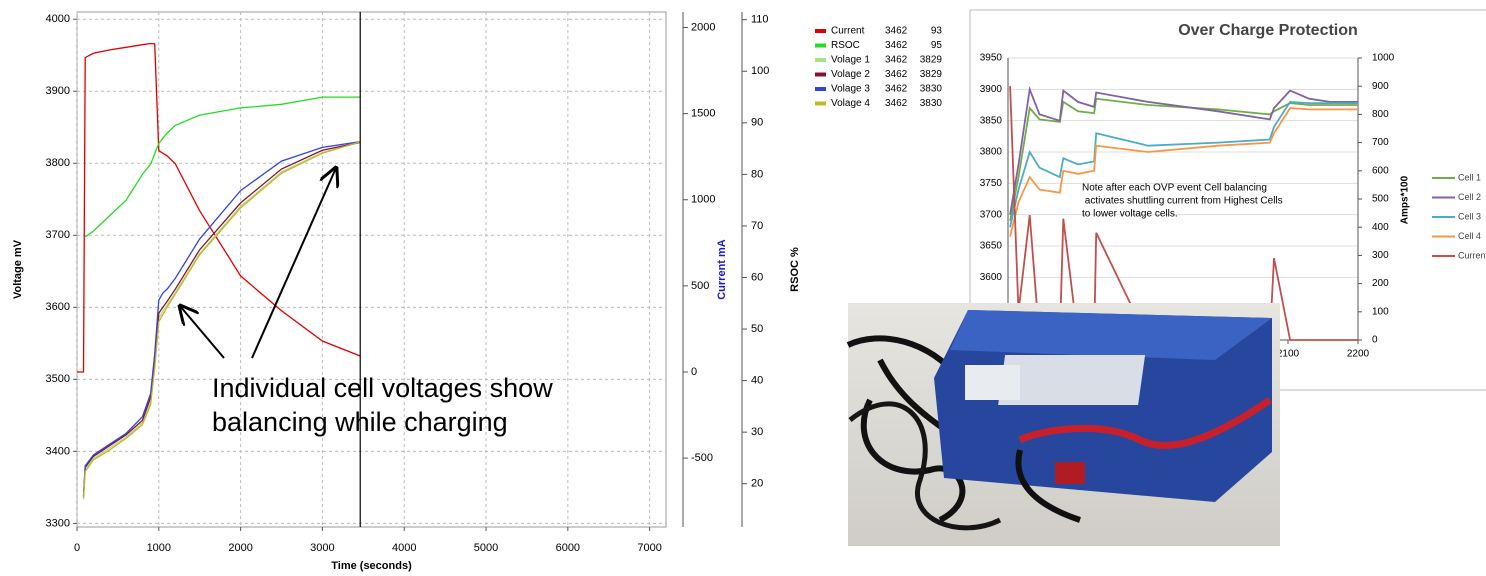 Image resolution: width=1486 pixels, height=576 pixels. What do you see at coordinates (757, 226) in the screenshot?
I see `y3-tick-label: 70` at bounding box center [757, 226].